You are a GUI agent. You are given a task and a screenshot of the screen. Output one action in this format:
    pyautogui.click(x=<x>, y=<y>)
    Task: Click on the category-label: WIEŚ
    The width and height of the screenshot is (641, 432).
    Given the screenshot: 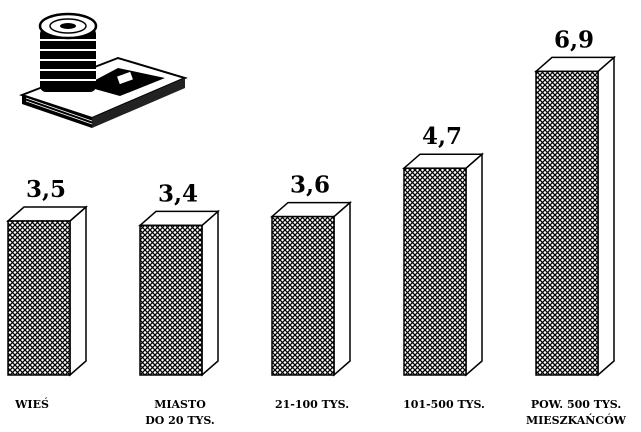 What is the action you would take?
    pyautogui.click(x=31, y=404)
    